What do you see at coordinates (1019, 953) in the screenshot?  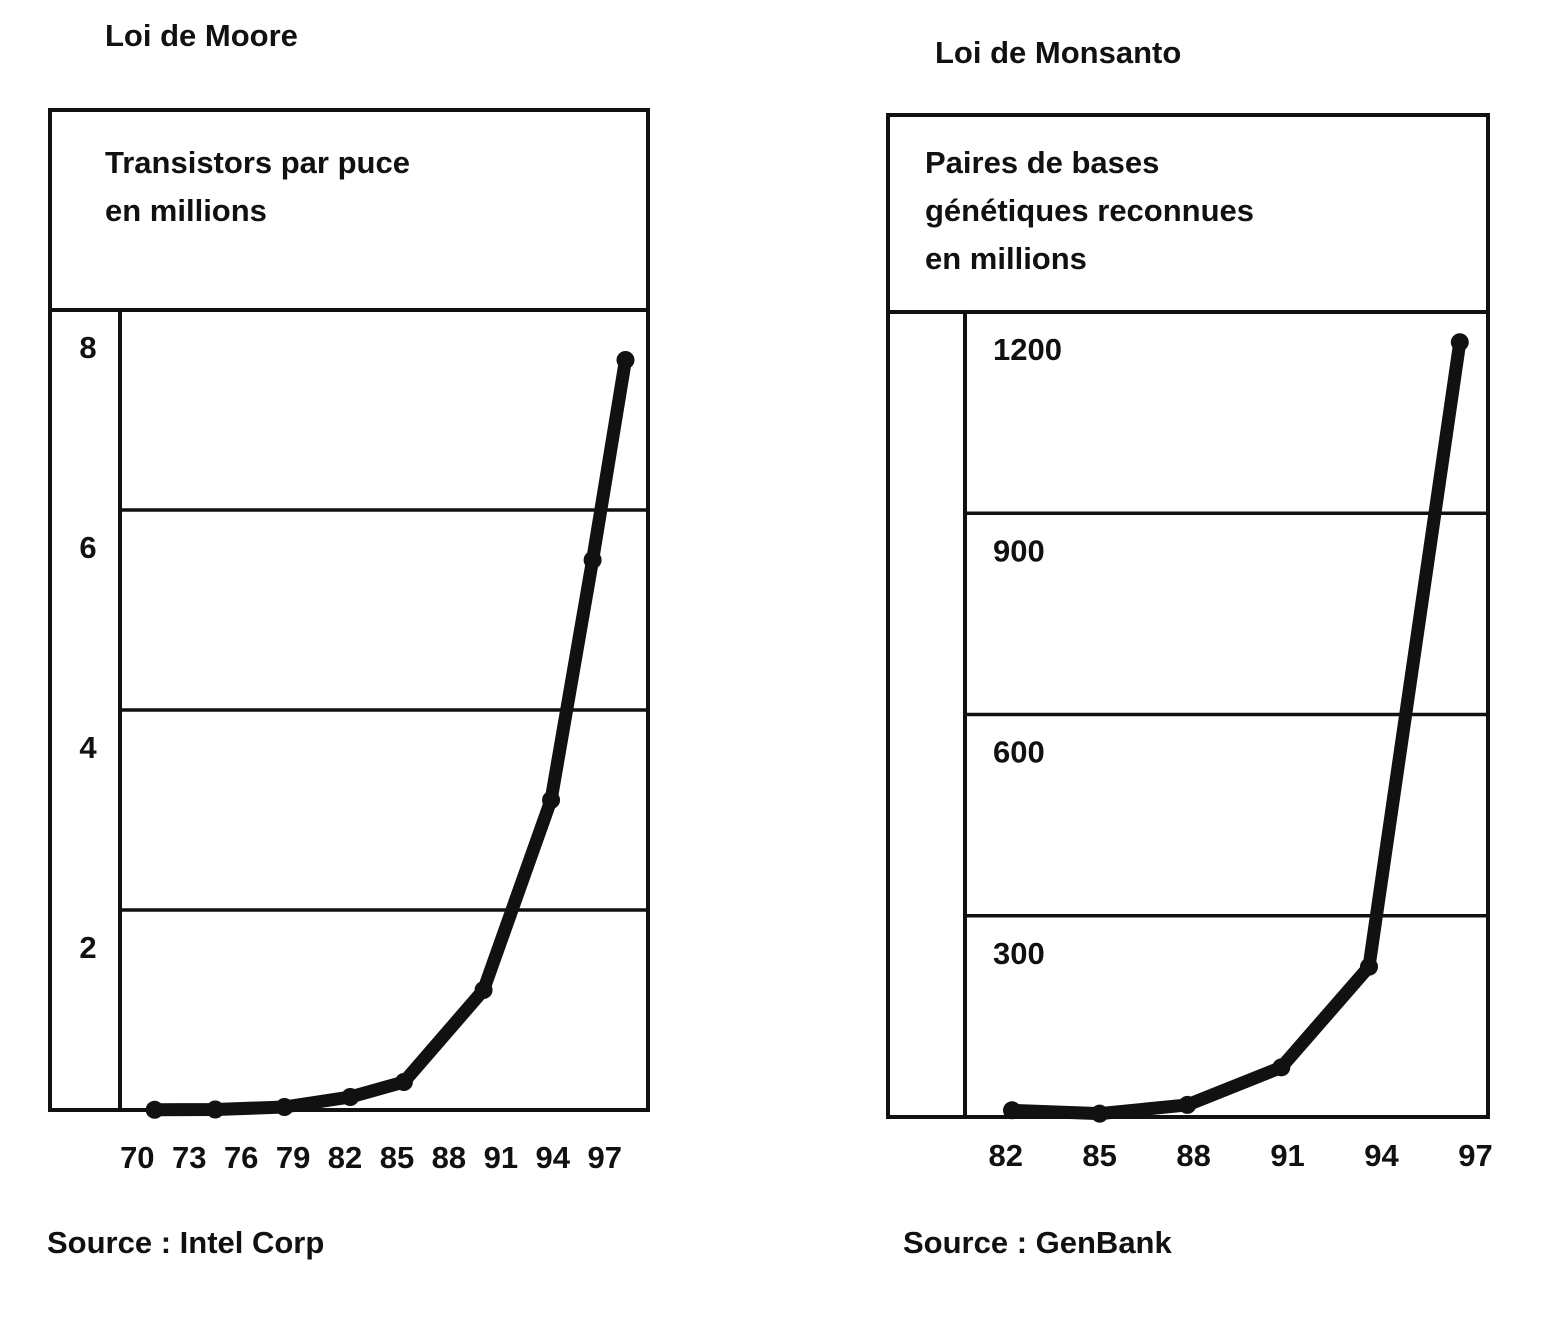 I see `y-tick-label: 300` at bounding box center [1019, 953].